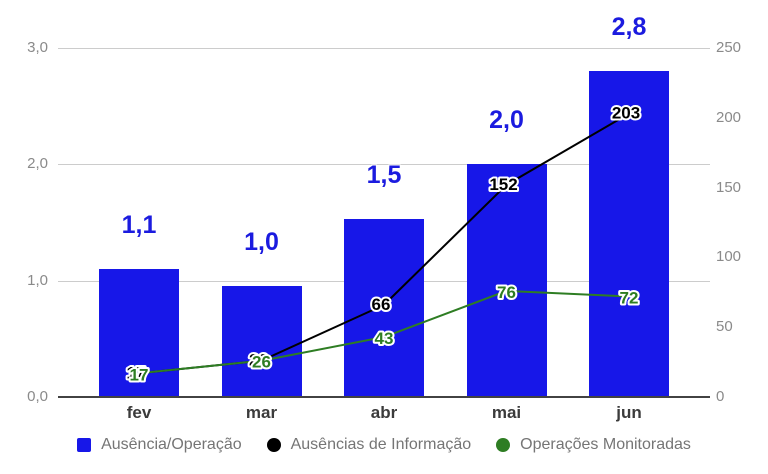 Image resolution: width=768 pixels, height=474 pixels. Describe the element at coordinates (384, 412) in the screenshot. I see `x-axis-label-abr: abr` at that location.